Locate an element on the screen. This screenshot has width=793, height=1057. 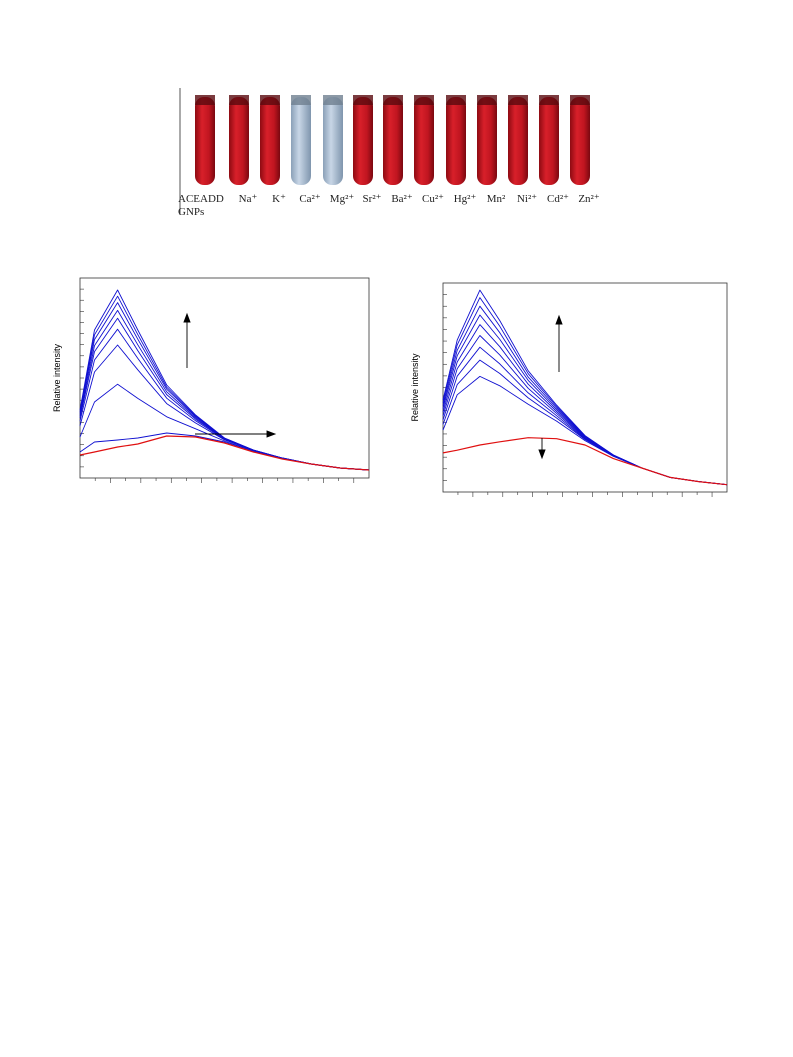
tube-label: Na⁺ is located at coordinates (248, 199).